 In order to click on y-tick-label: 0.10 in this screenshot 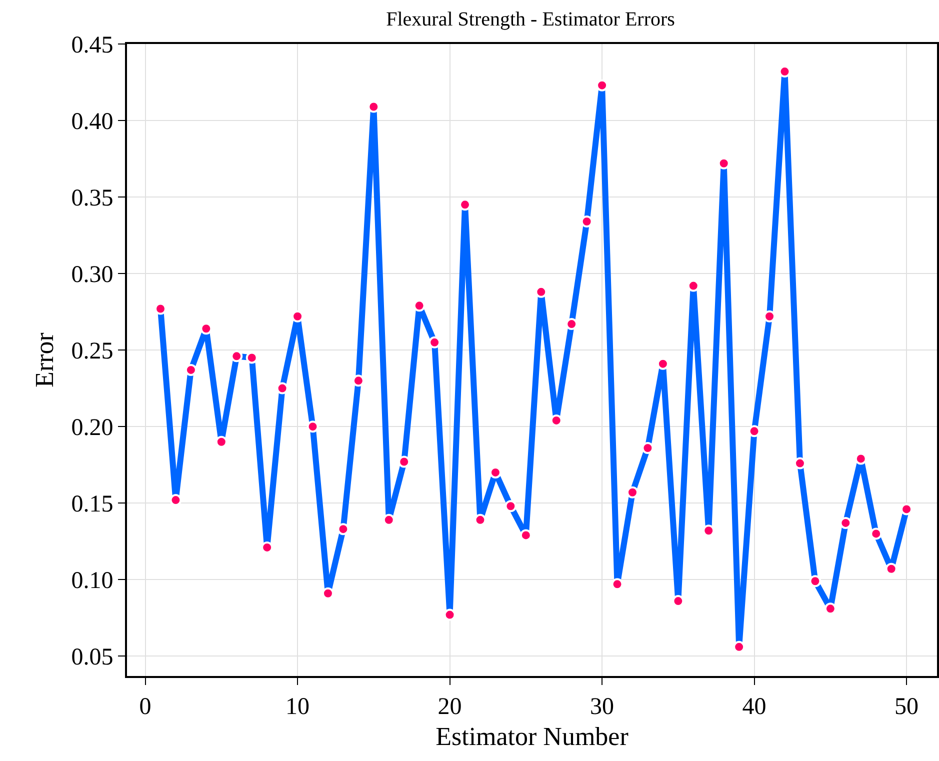, I will do `click(92, 581)`.